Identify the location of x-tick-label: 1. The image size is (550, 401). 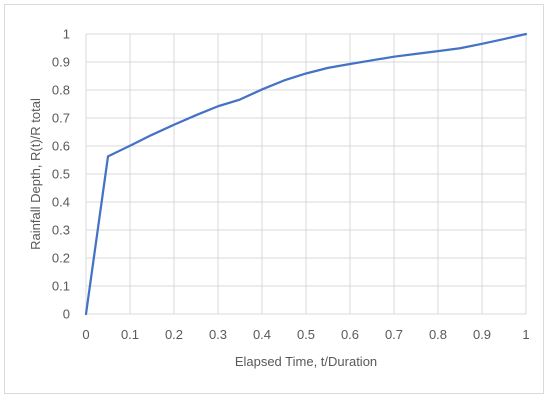
(525, 334).